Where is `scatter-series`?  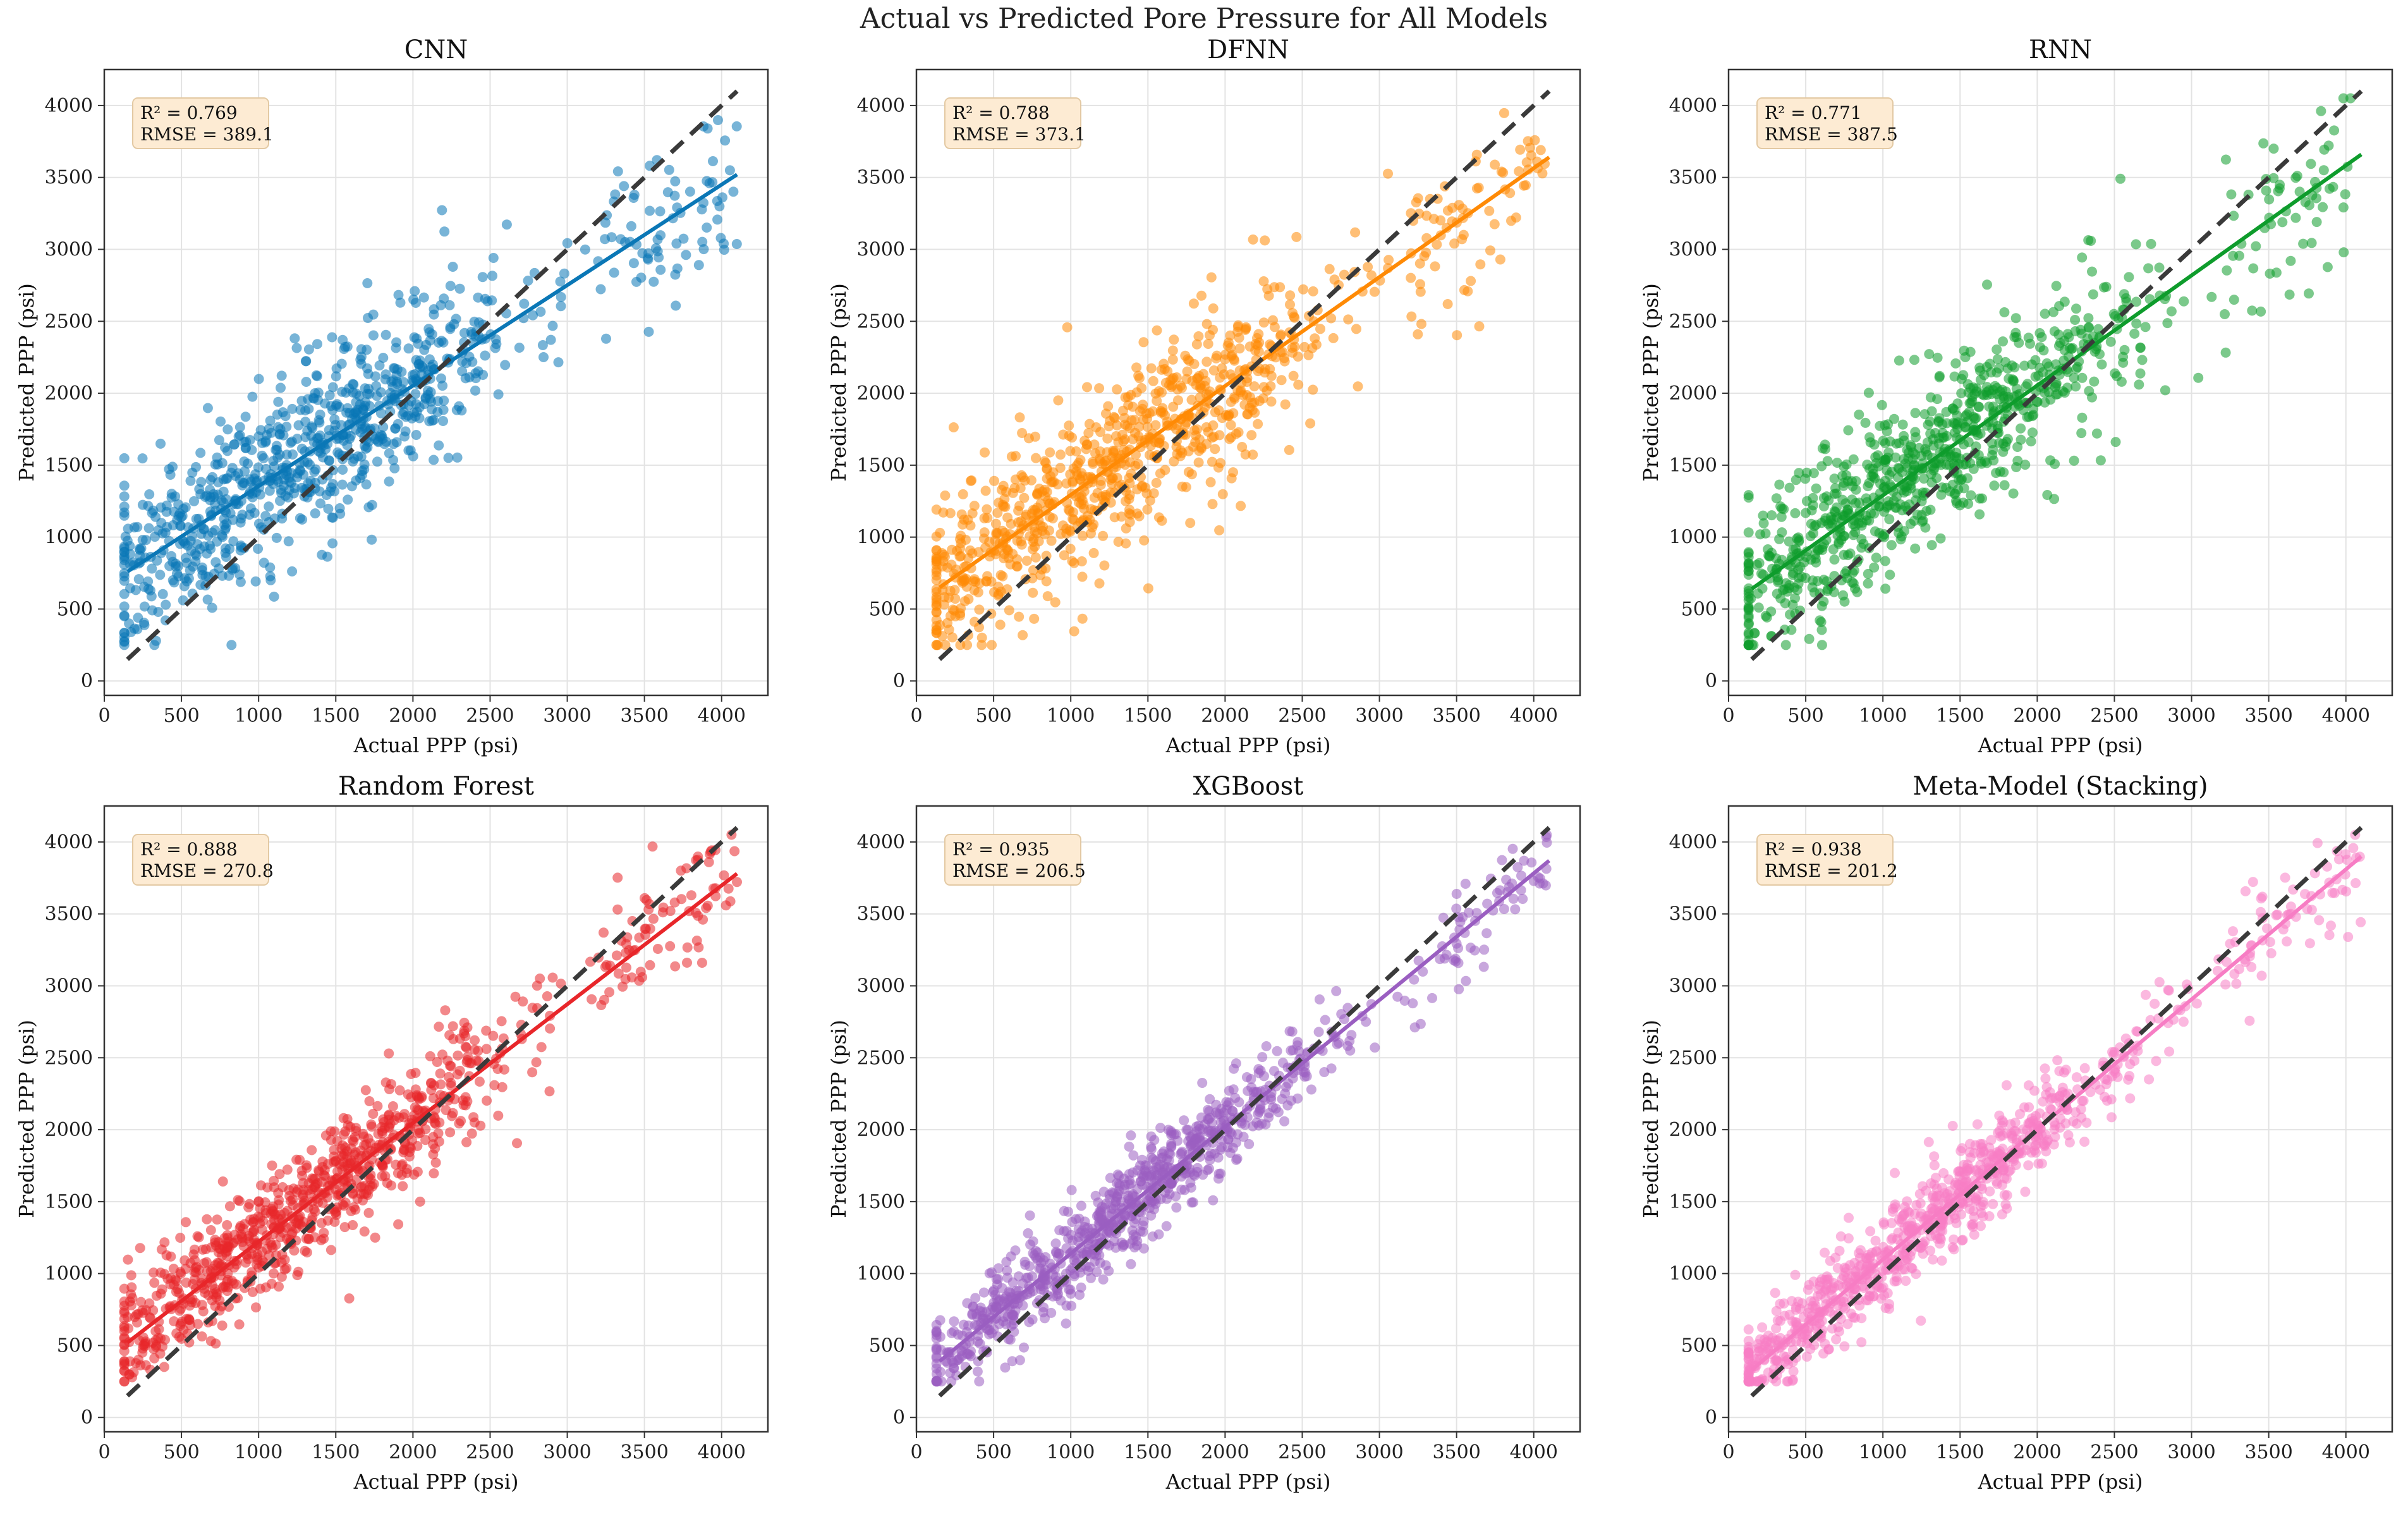 scatter-series is located at coordinates (431, 1108).